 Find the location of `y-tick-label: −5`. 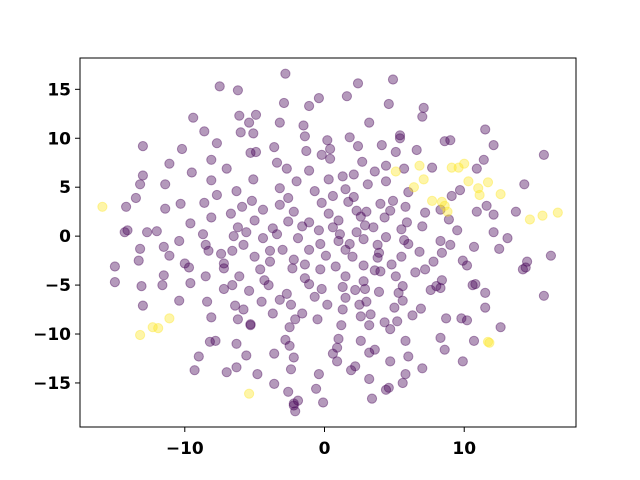

y-tick-label: −5 is located at coordinates (58, 286).